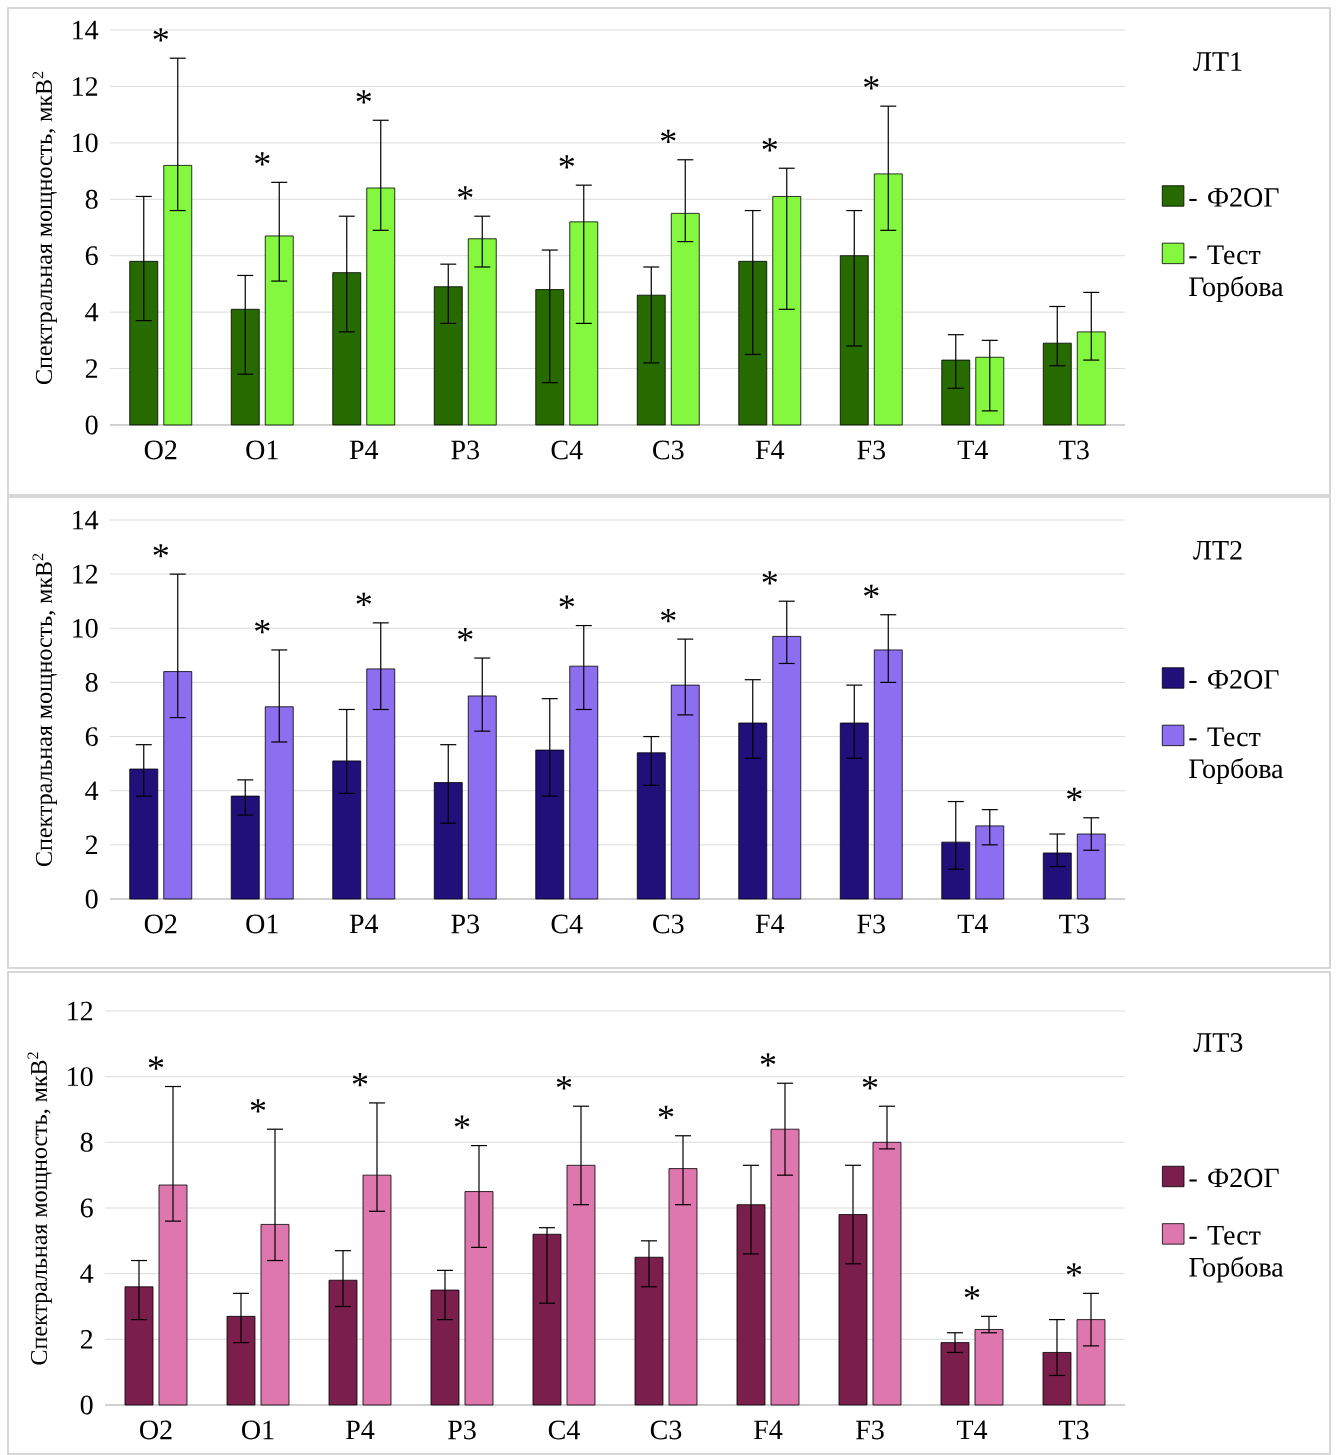 This screenshot has width=1341, height=1455. Describe the element at coordinates (1217, 61) in the screenshot. I see `text: ЛТ1` at that location.